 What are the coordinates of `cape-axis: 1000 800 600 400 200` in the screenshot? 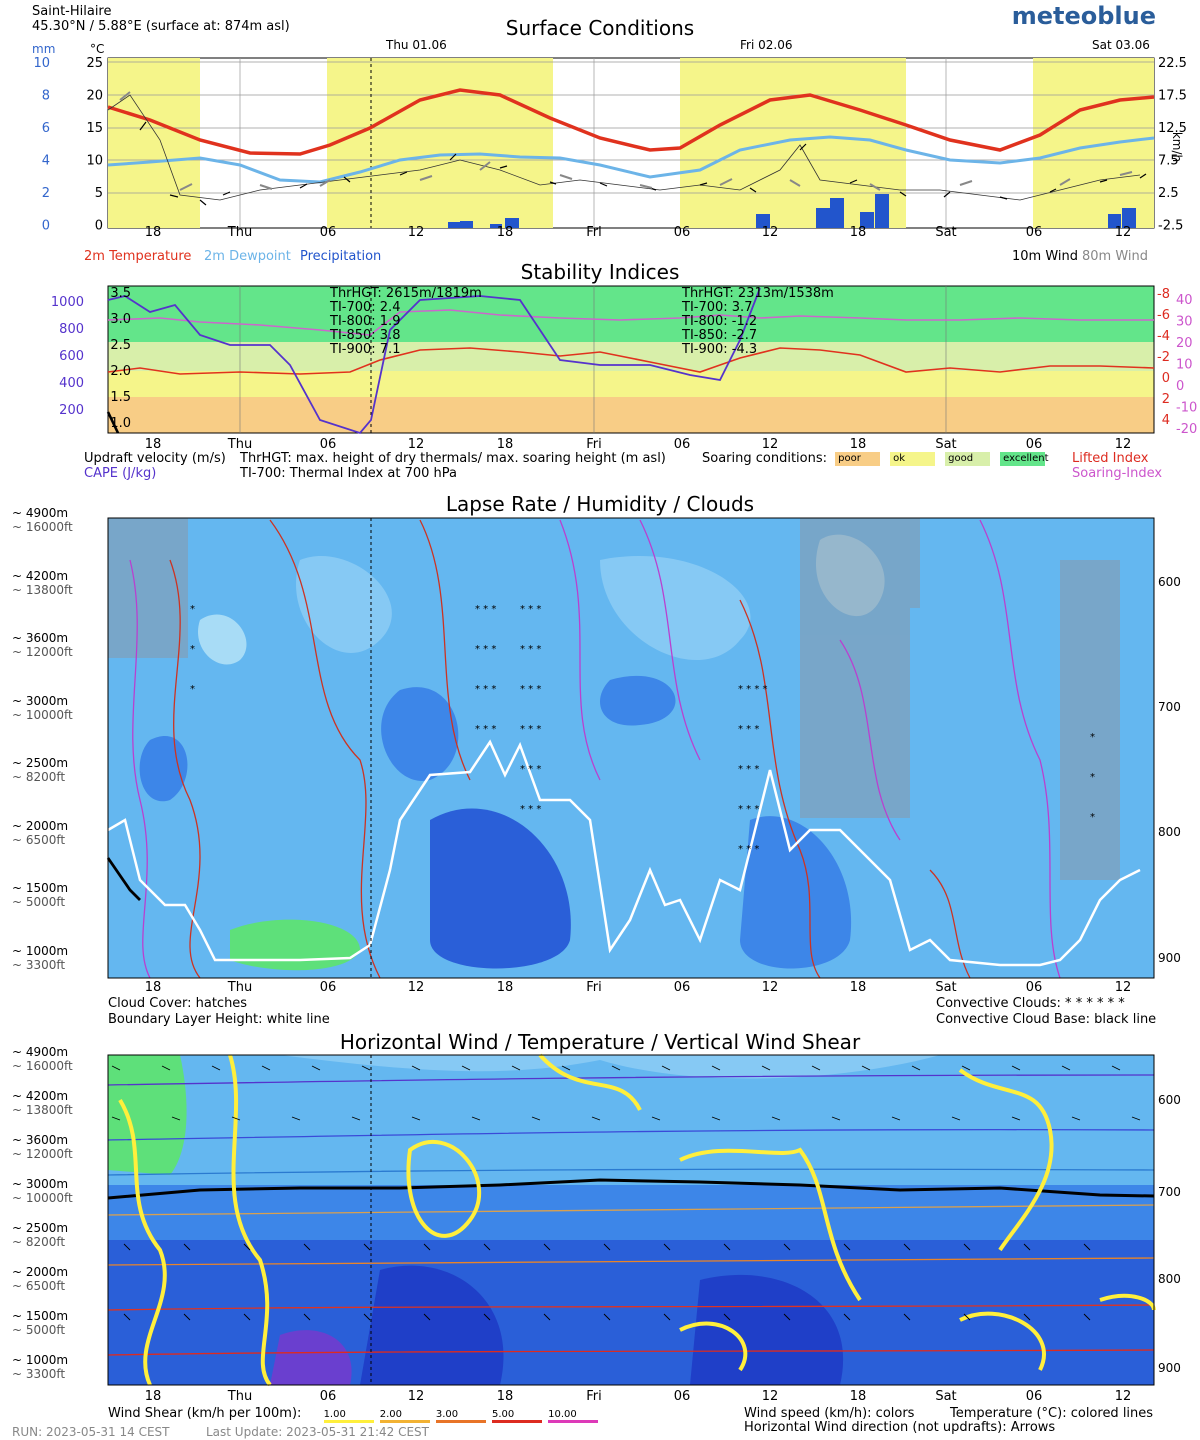 It's located at (67, 356).